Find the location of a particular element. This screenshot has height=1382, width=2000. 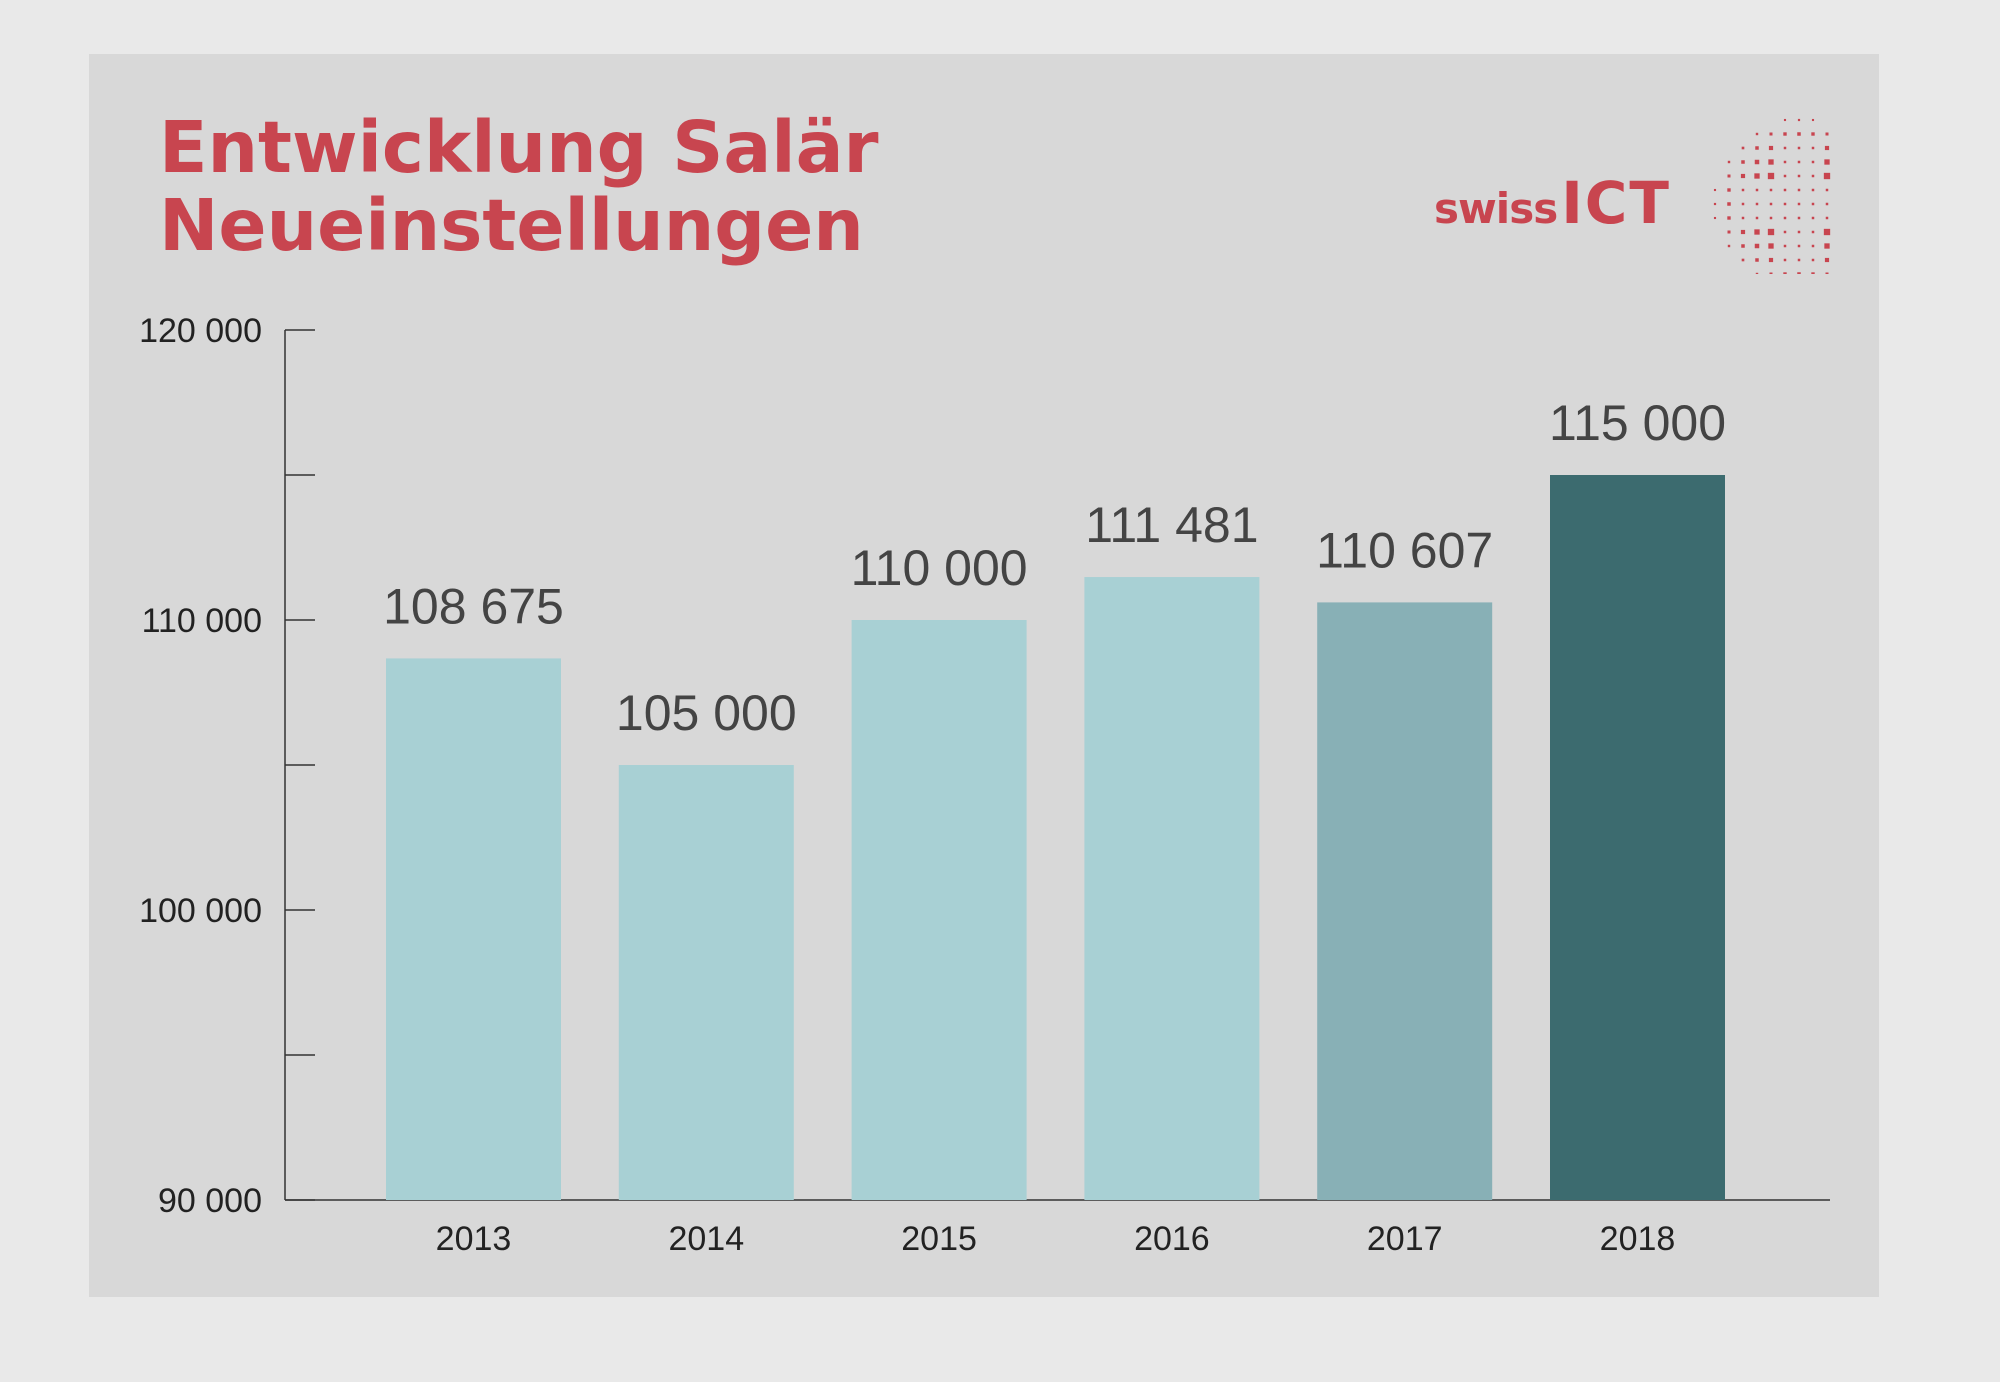

bar-value-label: 105 000 is located at coordinates (706, 713).